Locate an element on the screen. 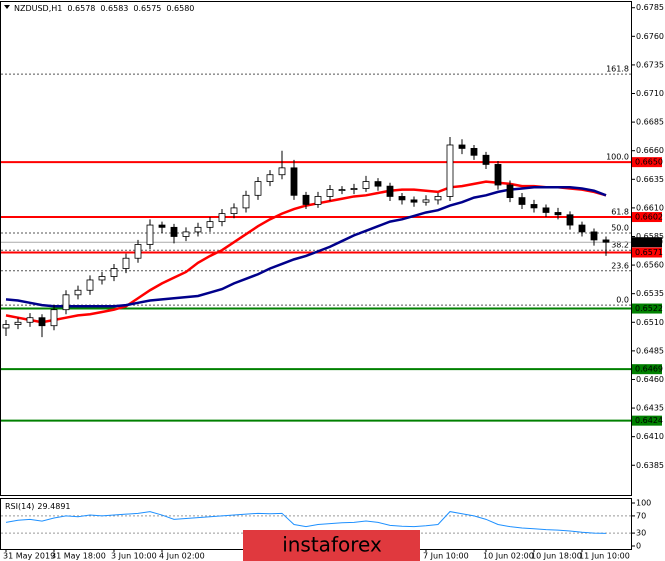 The height and width of the screenshot is (561, 665). rsi-line is located at coordinates (306, 522).